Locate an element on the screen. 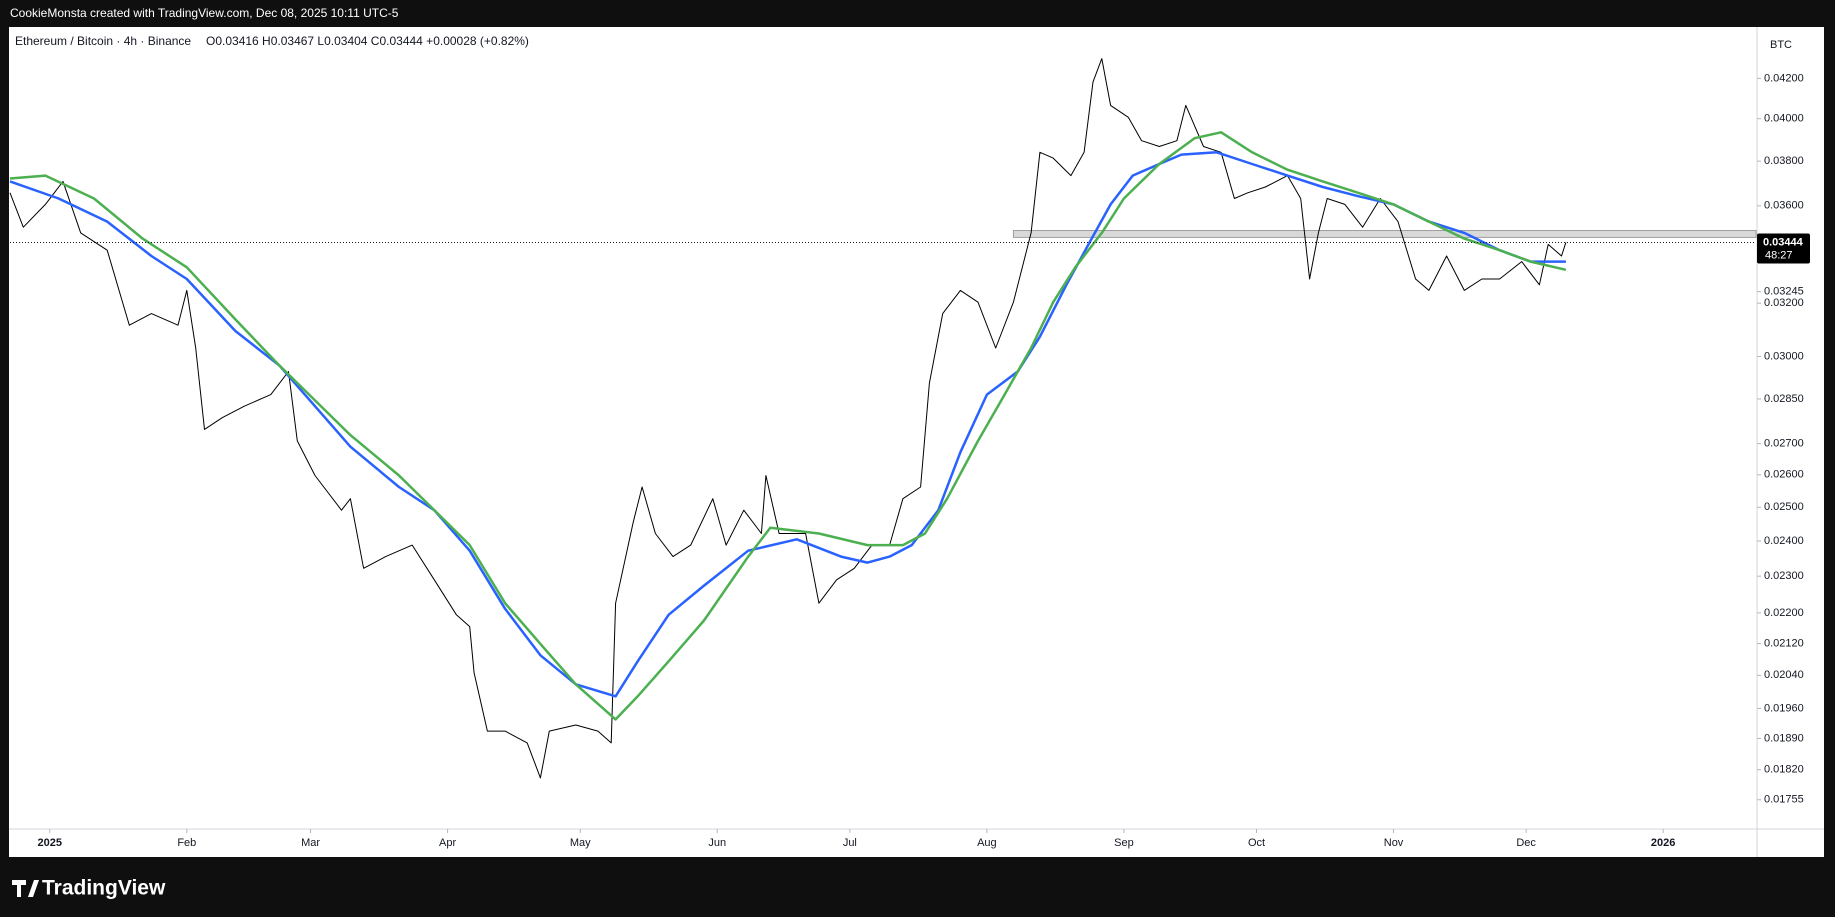 Image resolution: width=1835 pixels, height=917 pixels. x-tick-label: Dec is located at coordinates (1526, 843).